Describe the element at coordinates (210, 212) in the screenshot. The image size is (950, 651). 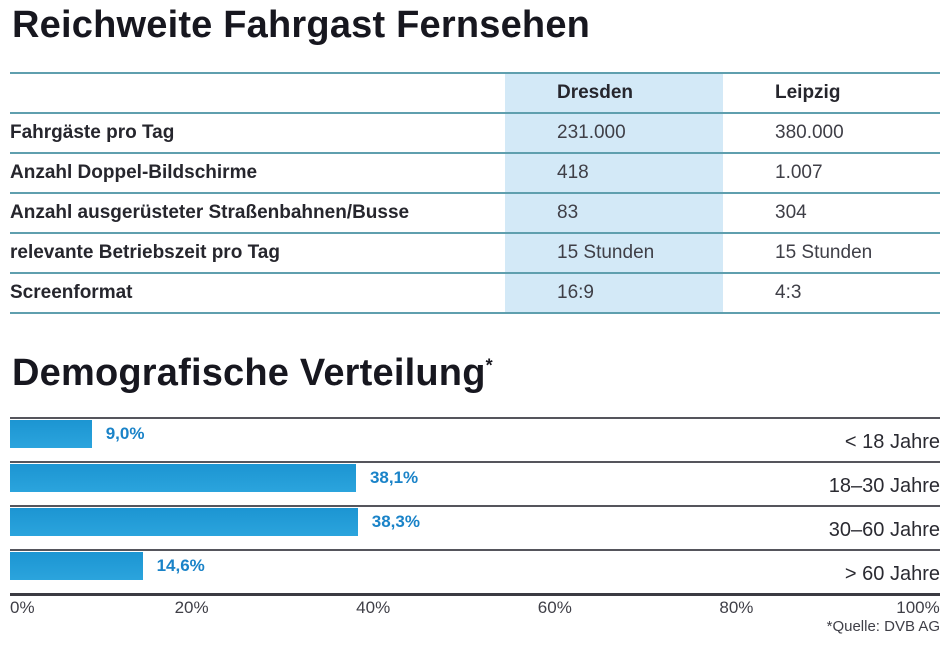
I see `row-label: Anzahl ausgerüsteter Straßenbahnen/Busse` at that location.